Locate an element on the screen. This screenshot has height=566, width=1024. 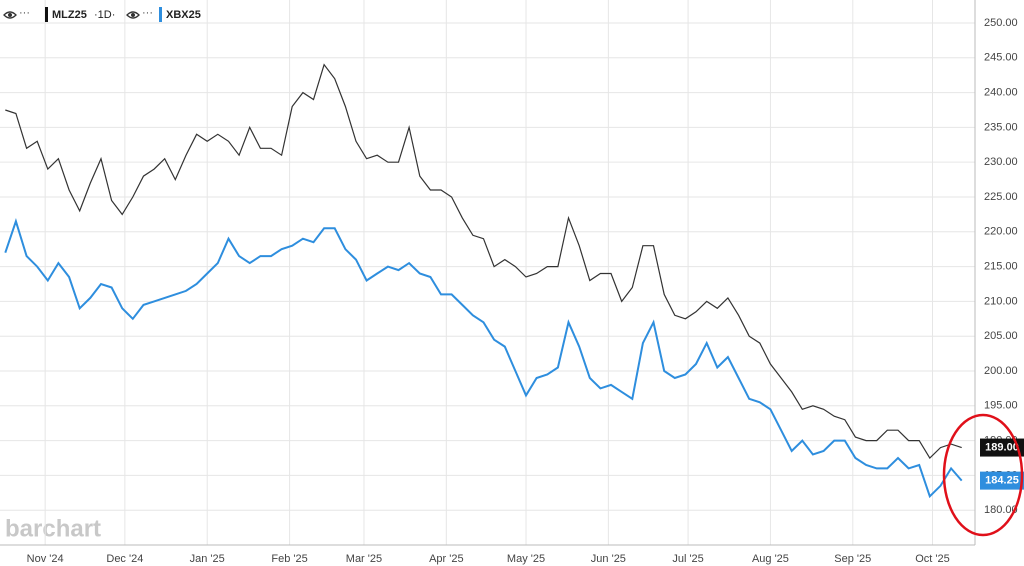
price-label: 184.25 is located at coordinates (1002, 481).